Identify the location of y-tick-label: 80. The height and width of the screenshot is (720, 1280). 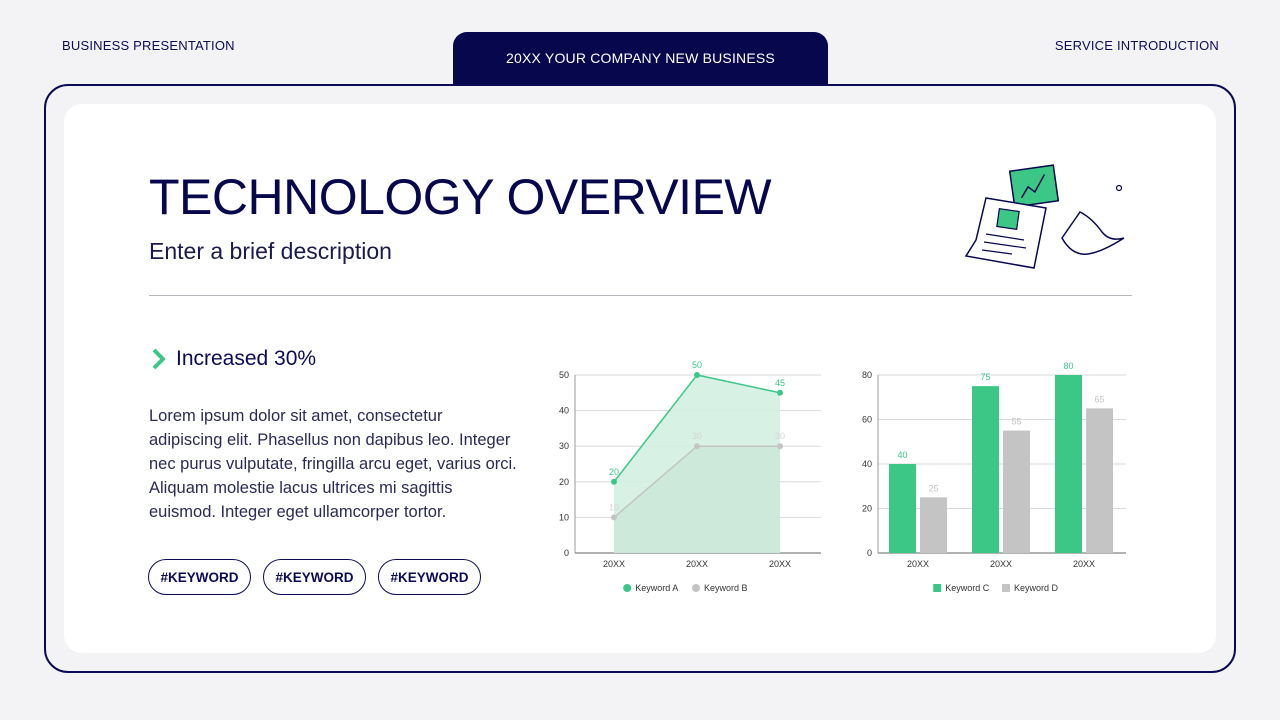
(867, 375).